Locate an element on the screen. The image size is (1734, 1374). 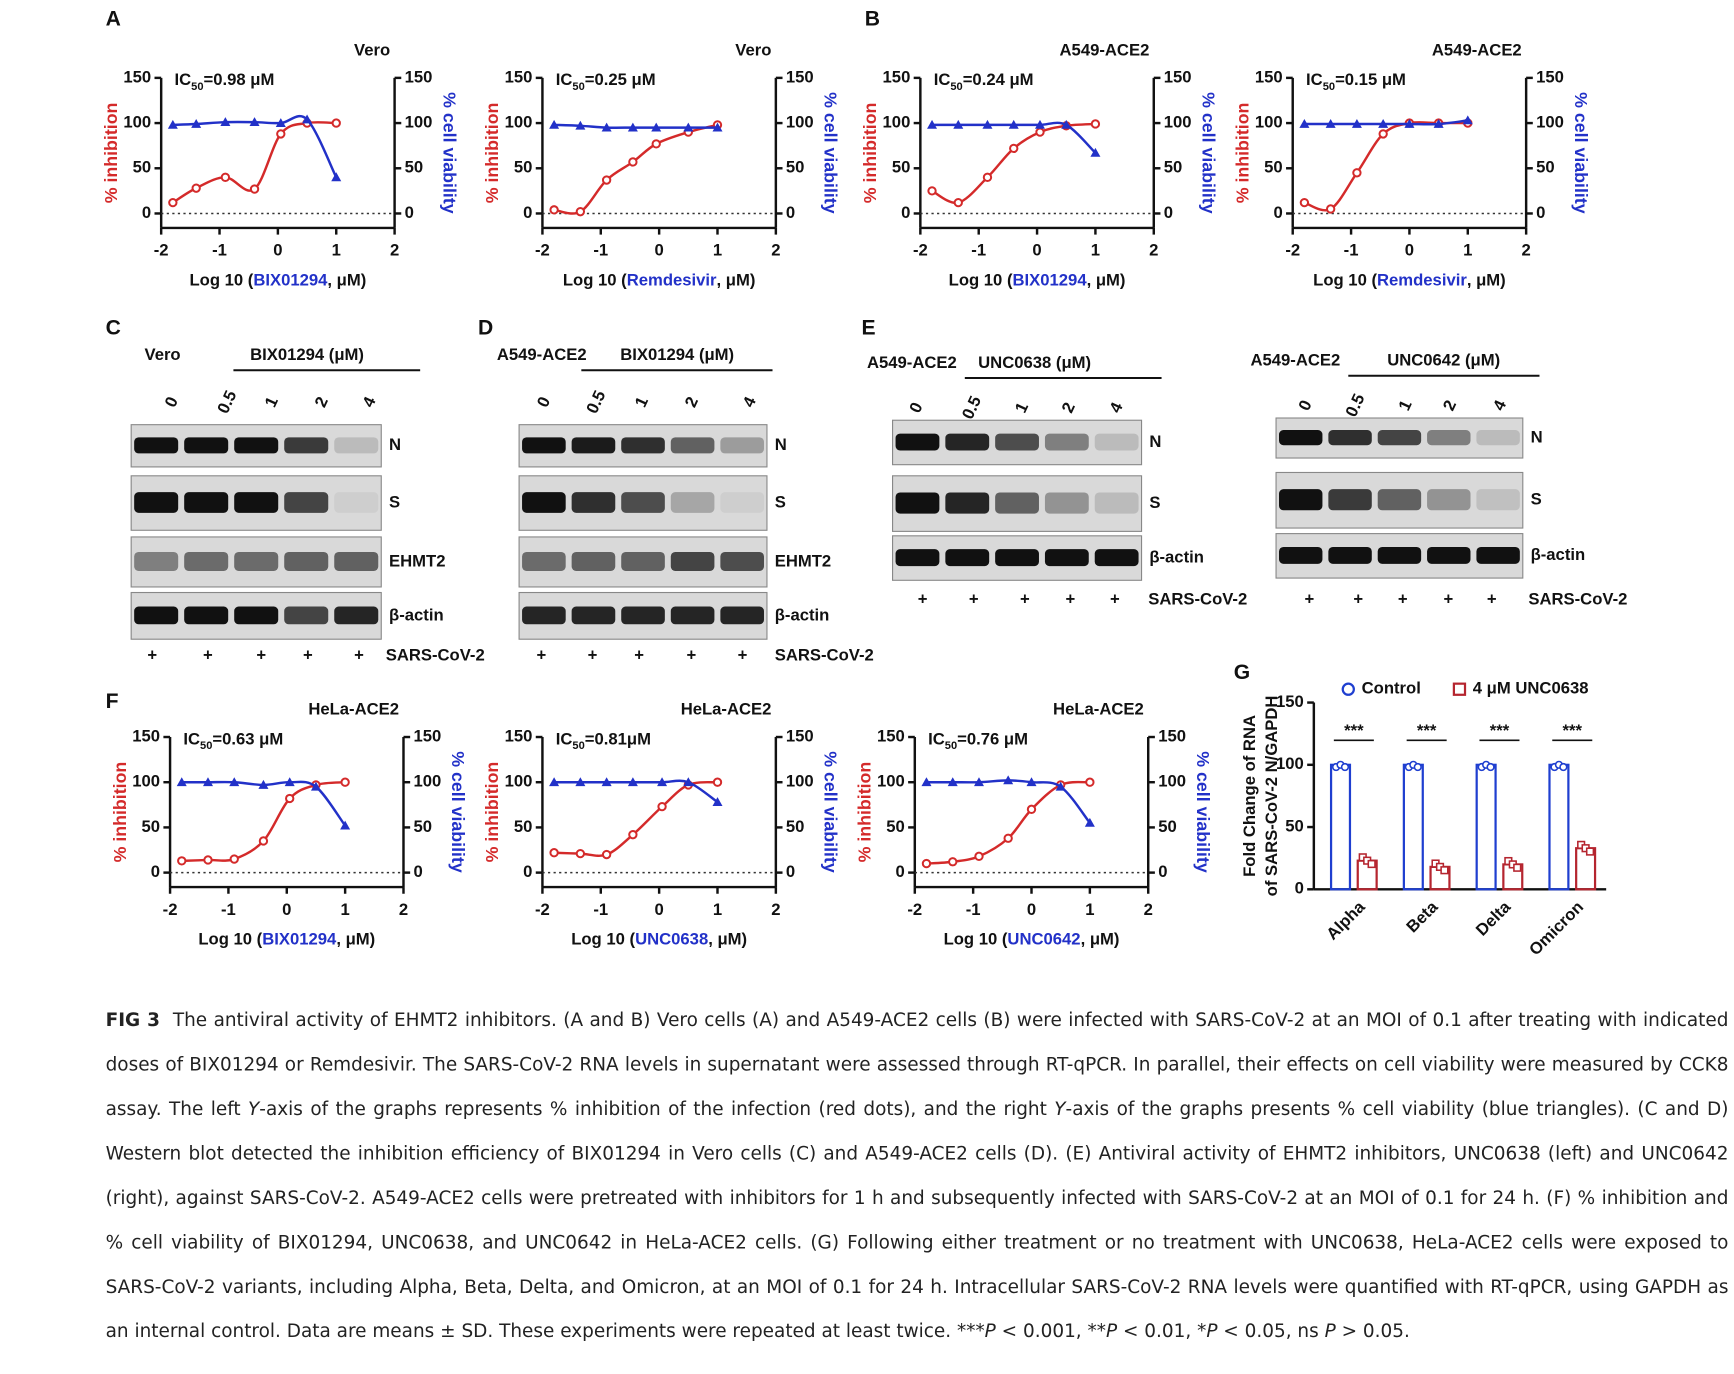
dose-label: 0.5 is located at coordinates (226, 401).